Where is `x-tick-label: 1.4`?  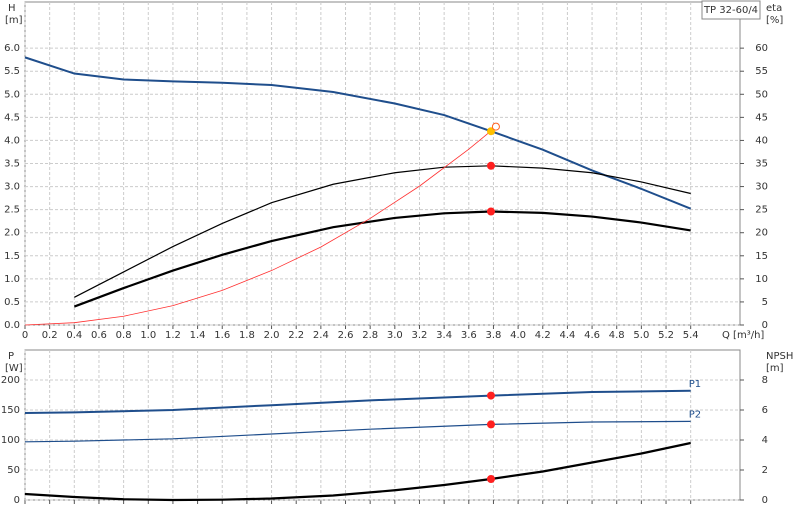 x-tick-label: 1.4 is located at coordinates (198, 335).